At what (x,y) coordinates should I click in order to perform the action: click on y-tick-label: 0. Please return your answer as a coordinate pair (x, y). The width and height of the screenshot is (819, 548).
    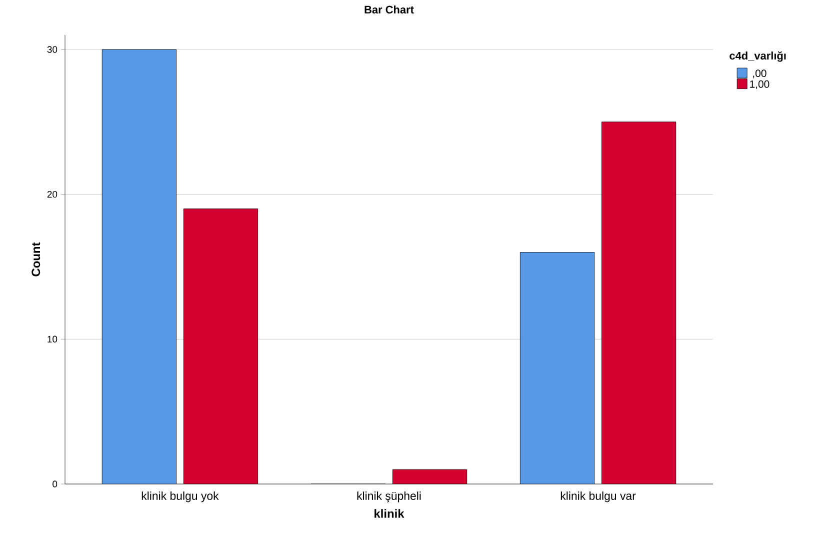
    Looking at the image, I should click on (55, 484).